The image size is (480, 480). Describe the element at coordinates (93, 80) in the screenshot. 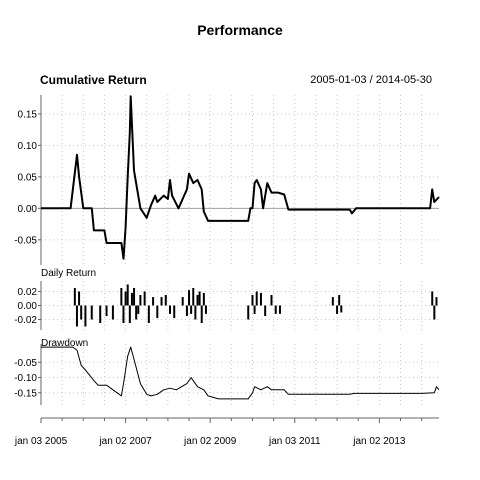

I see `panel-title-cumulative: Cumulative Return` at that location.